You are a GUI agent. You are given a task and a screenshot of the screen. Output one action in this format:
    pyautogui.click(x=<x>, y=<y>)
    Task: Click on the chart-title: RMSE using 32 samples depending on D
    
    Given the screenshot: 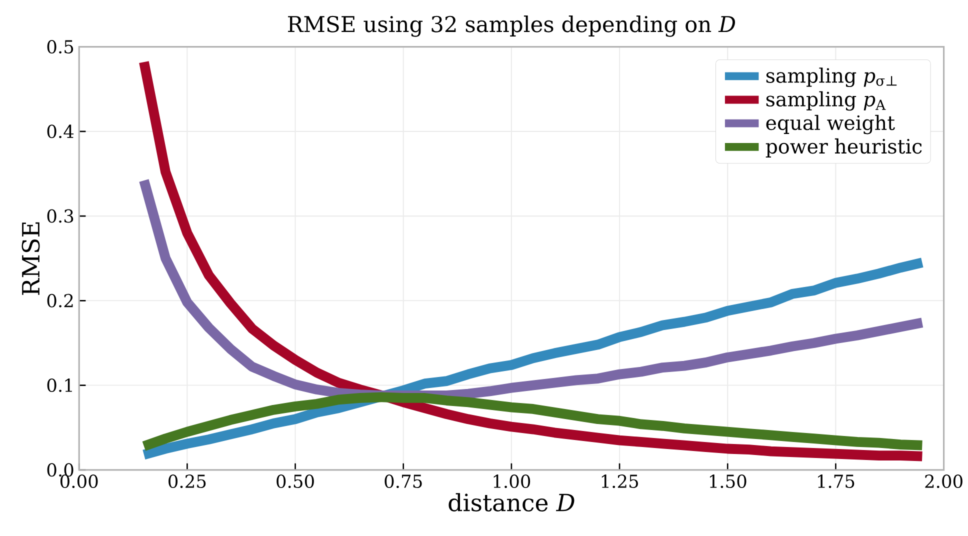 What is the action you would take?
    pyautogui.click(x=512, y=26)
    